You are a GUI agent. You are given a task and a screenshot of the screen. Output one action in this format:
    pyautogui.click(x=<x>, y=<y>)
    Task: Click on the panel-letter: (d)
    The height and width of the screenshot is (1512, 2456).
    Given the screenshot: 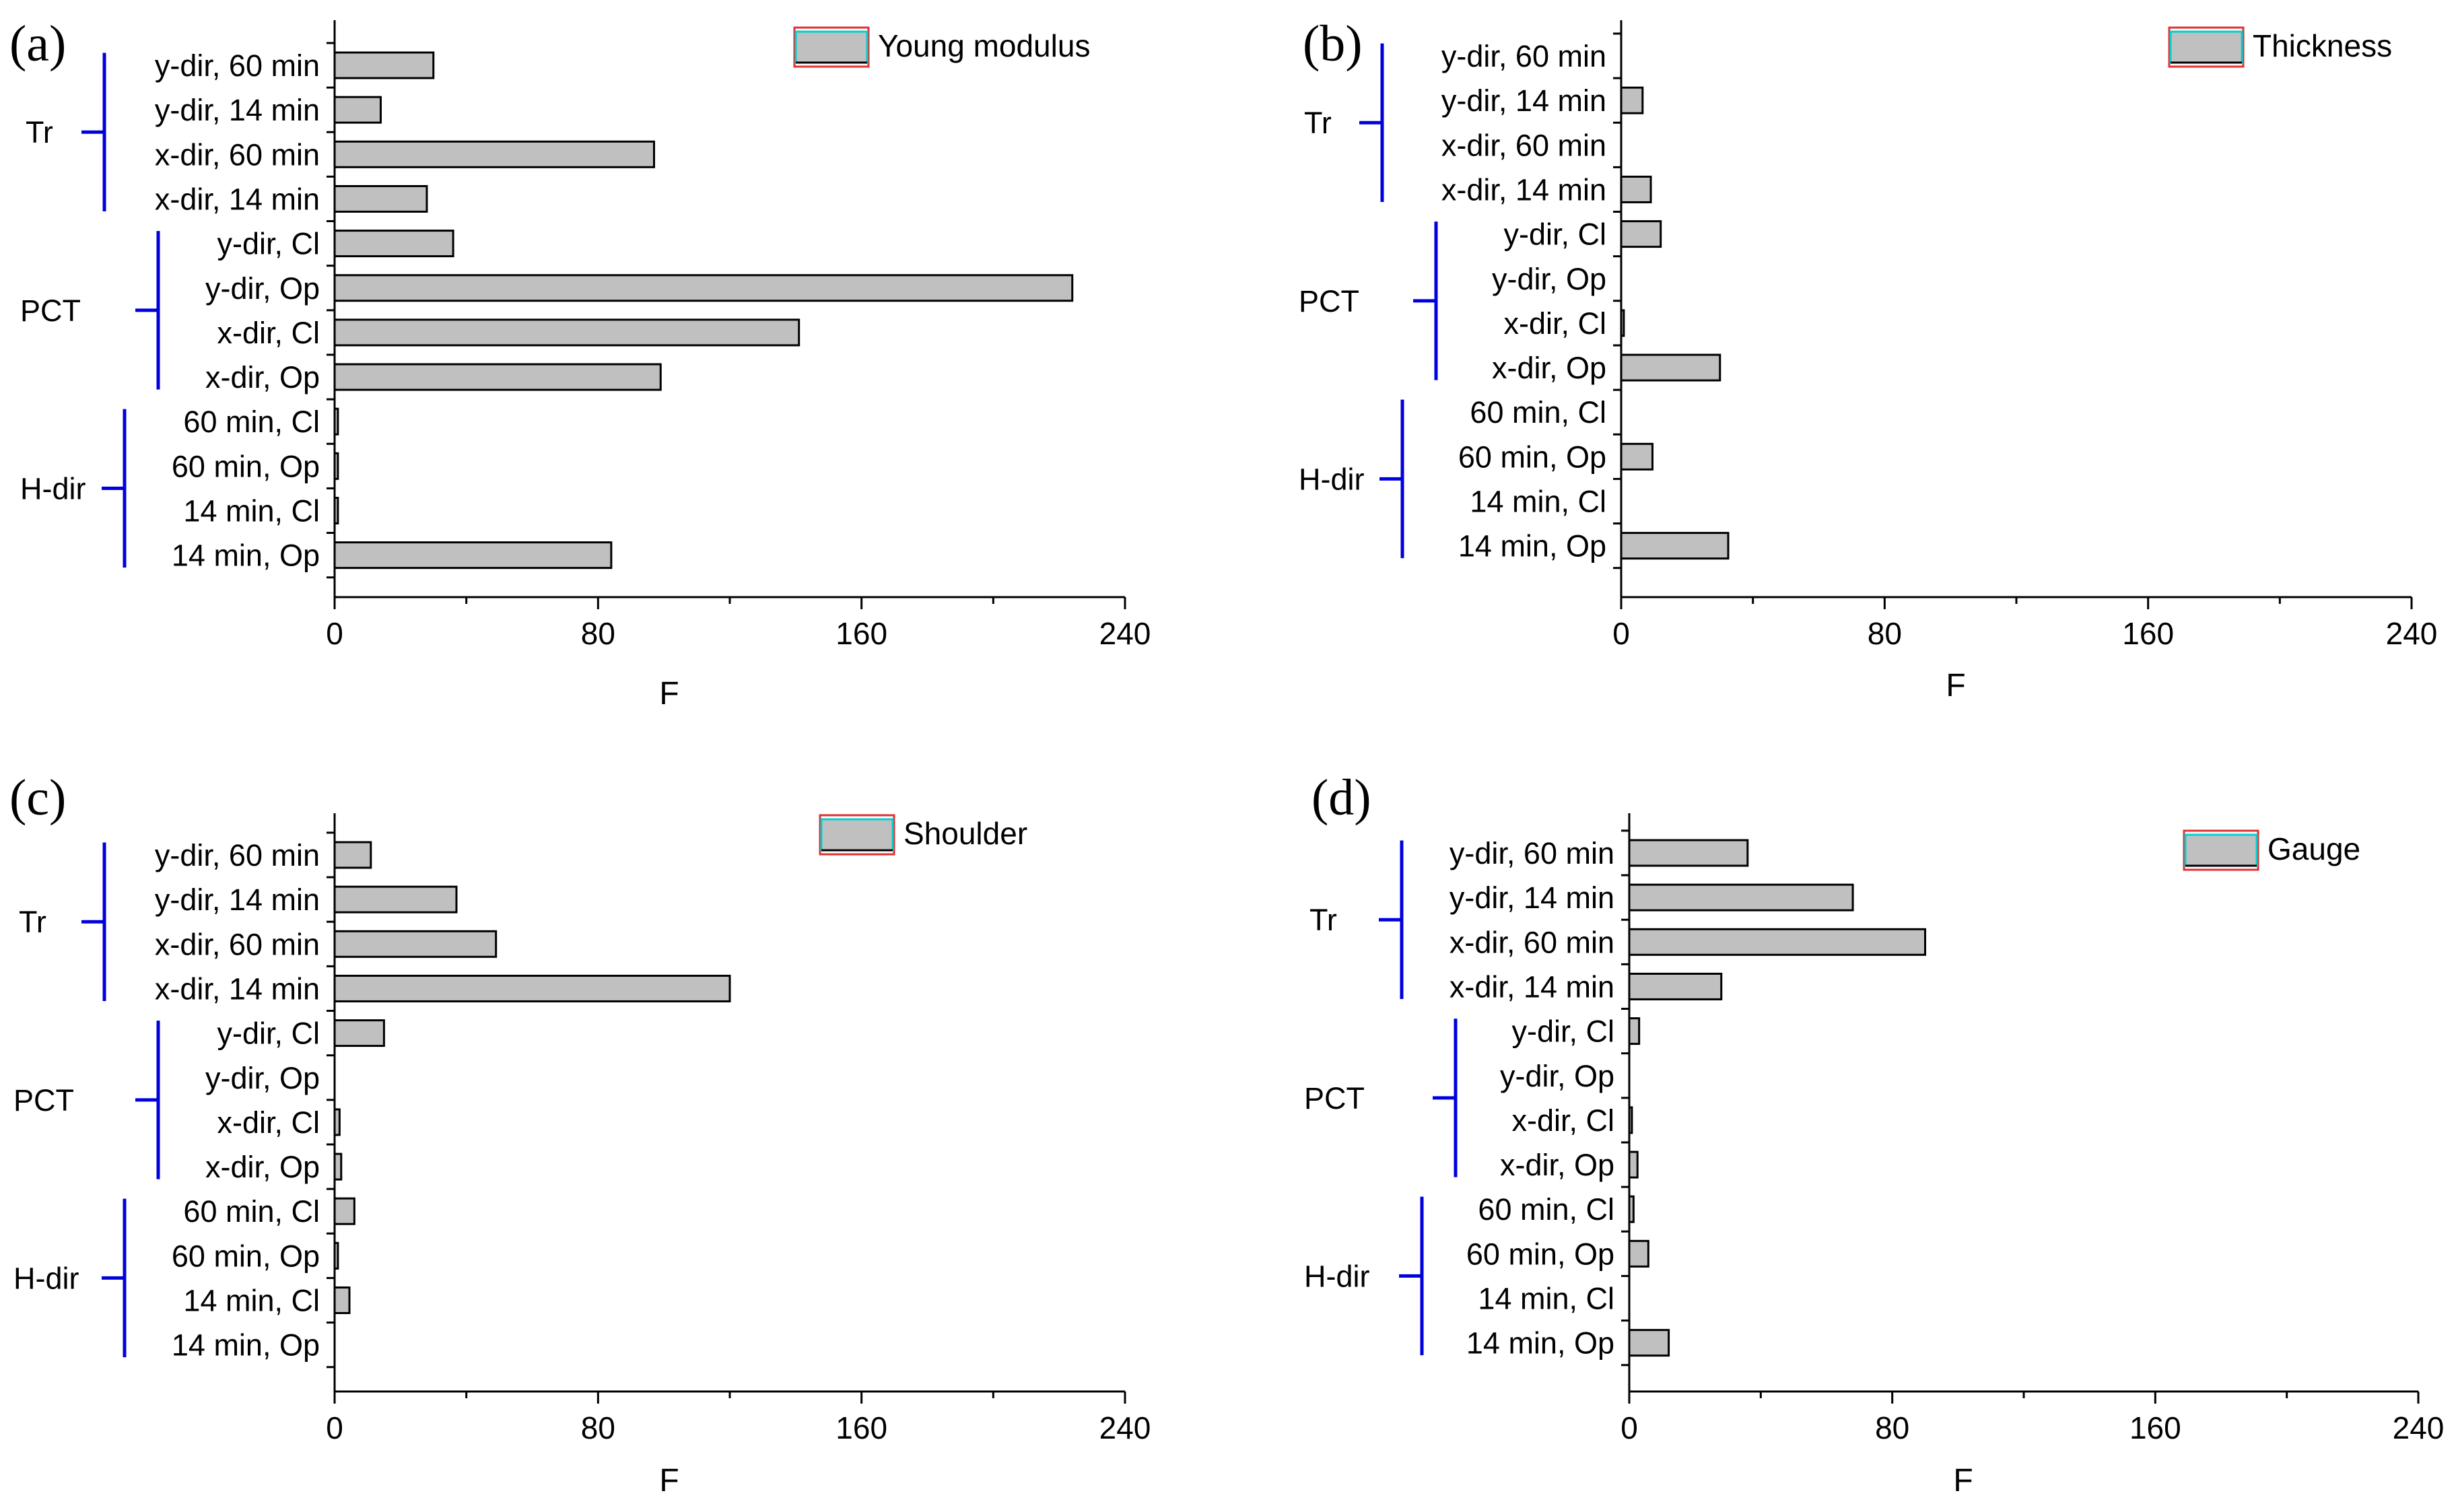 What is the action you would take?
    pyautogui.click(x=1341, y=797)
    